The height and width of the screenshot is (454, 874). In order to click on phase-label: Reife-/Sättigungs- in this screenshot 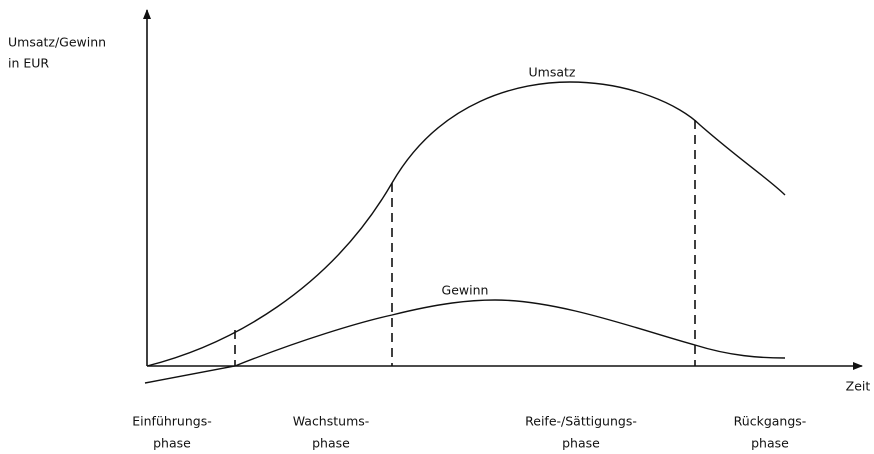, I will do `click(581, 421)`.